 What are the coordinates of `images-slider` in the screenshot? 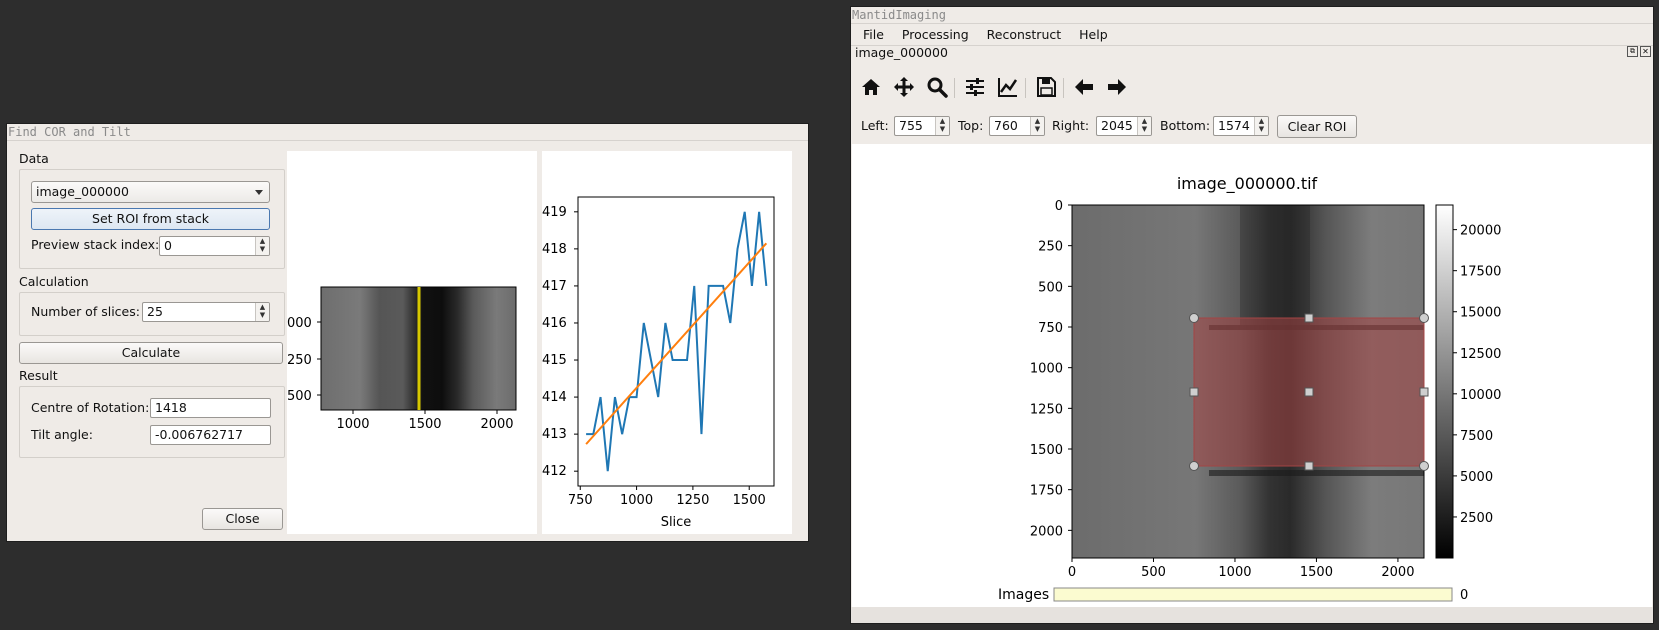 It's located at (1253, 594).